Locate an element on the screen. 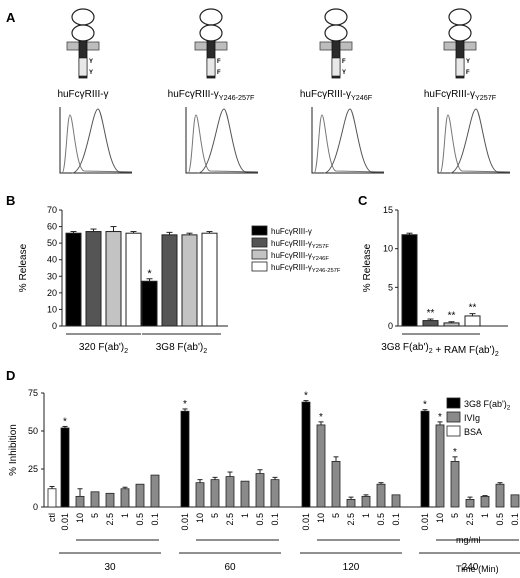 Image resolution: width=520 pixels, height=578 pixels. legend-label: 3G8 F(ab')2 is located at coordinates (487, 405).